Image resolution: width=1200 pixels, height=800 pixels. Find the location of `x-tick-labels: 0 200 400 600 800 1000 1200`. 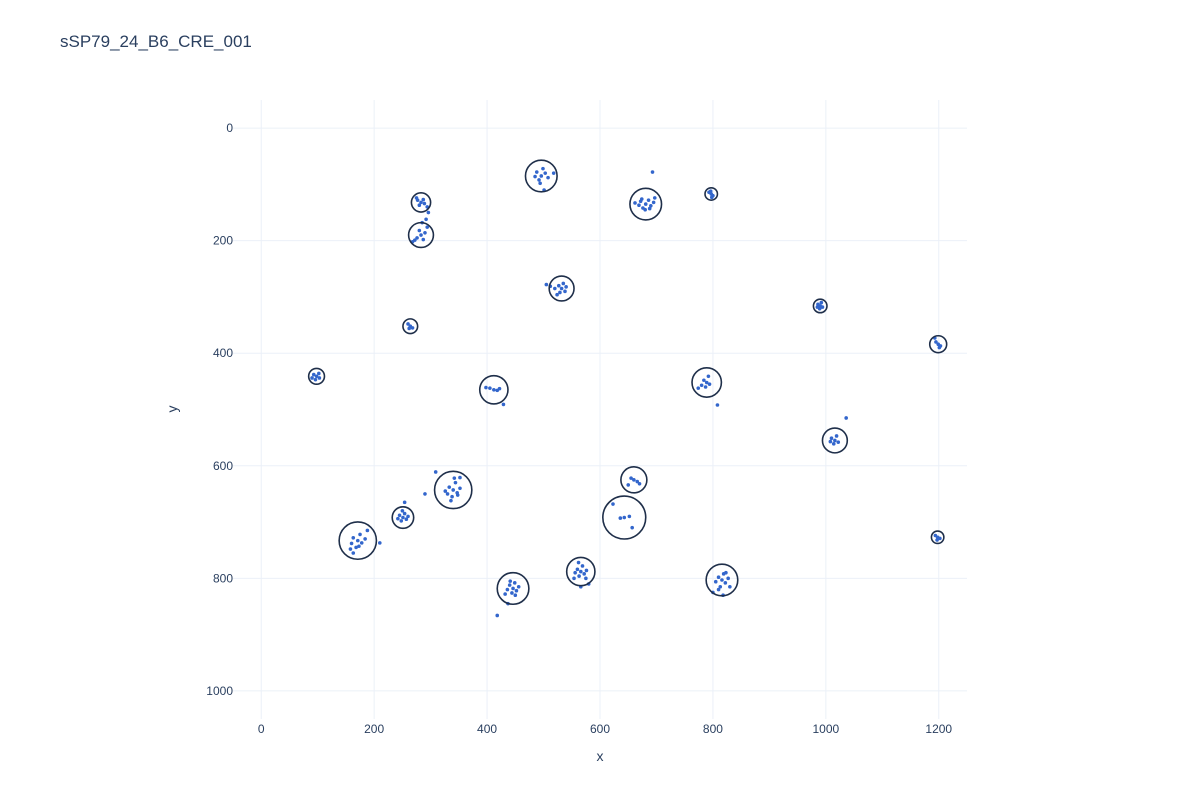

x-tick-labels: 0 200 400 600 800 1000 1200 is located at coordinates (605, 729).